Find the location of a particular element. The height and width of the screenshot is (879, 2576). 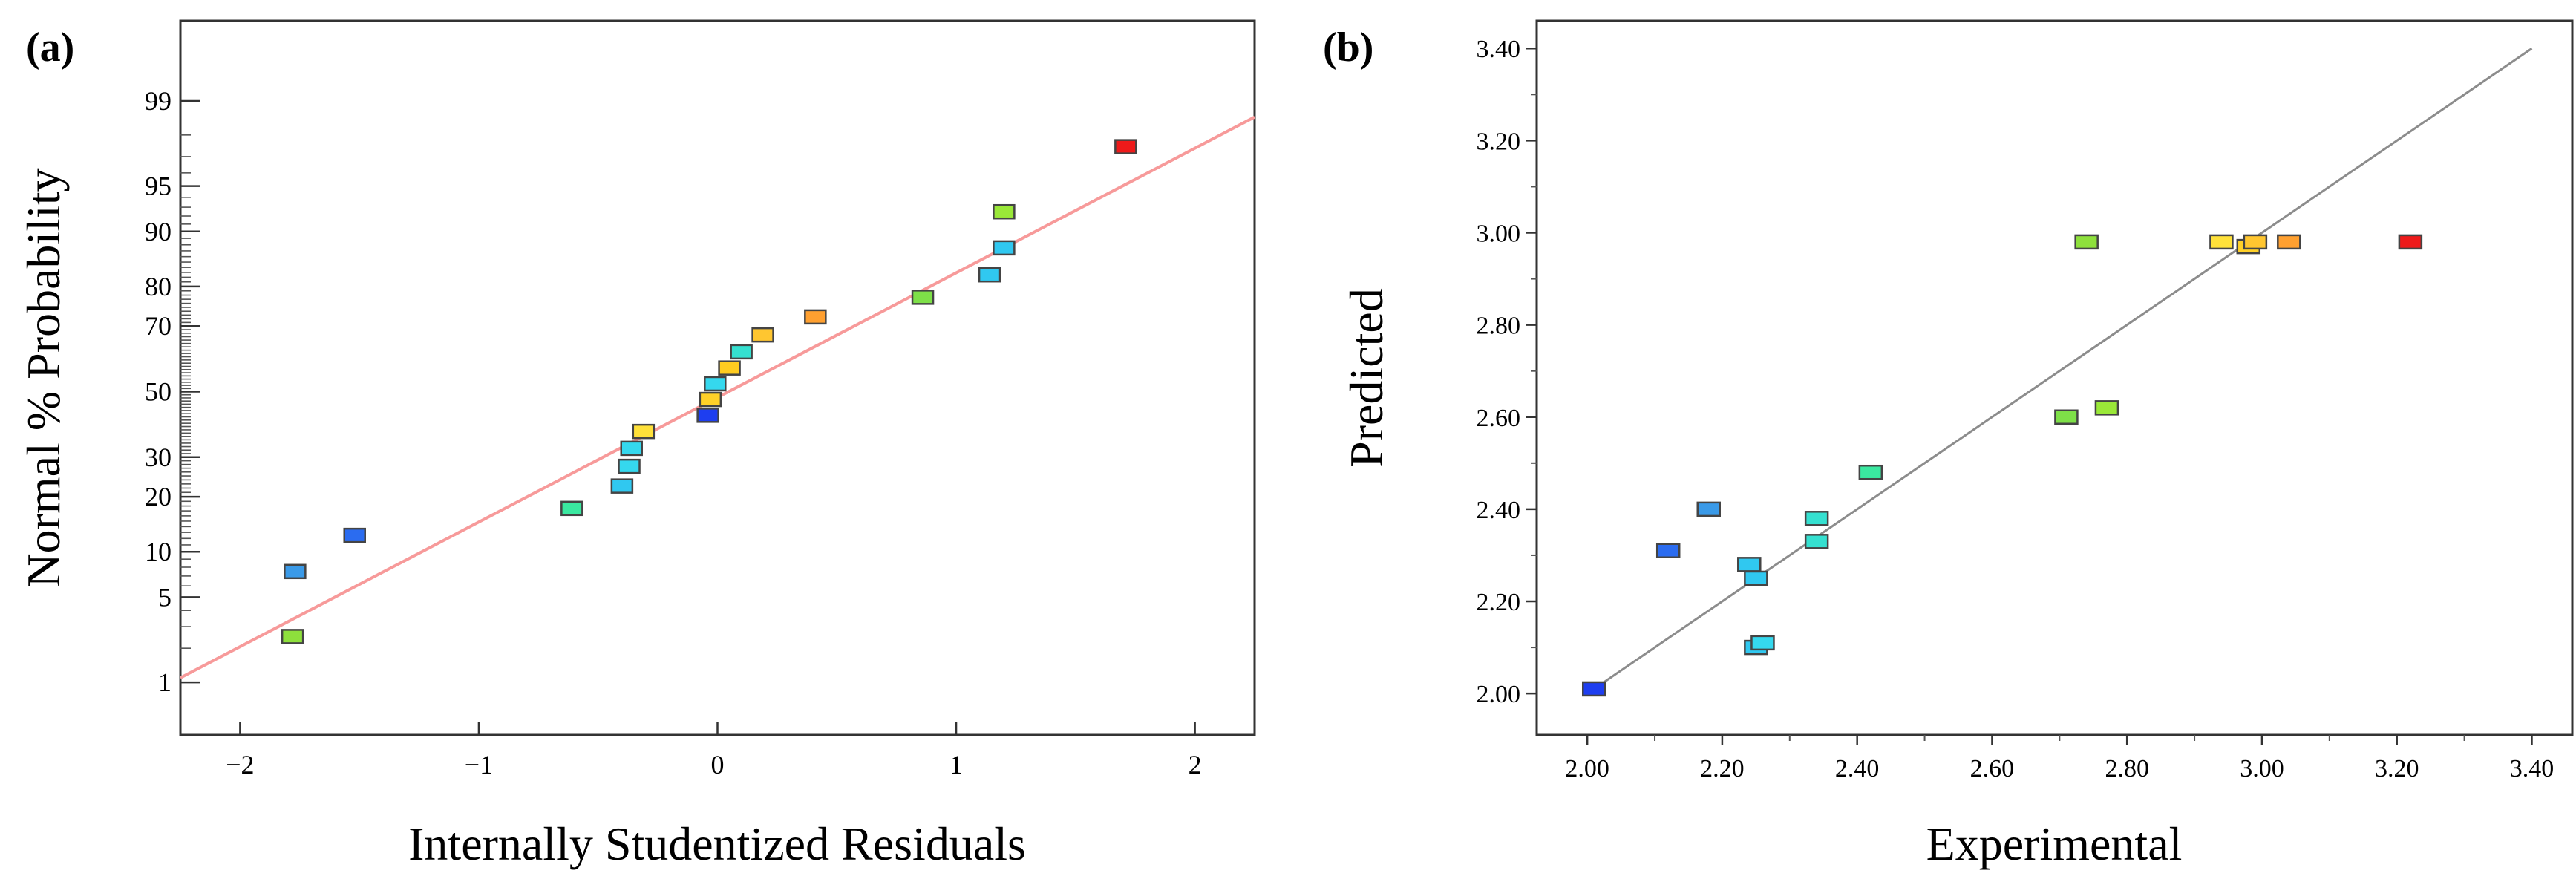

panel-b-x-tick-label: 2.20 is located at coordinates (1722, 768).